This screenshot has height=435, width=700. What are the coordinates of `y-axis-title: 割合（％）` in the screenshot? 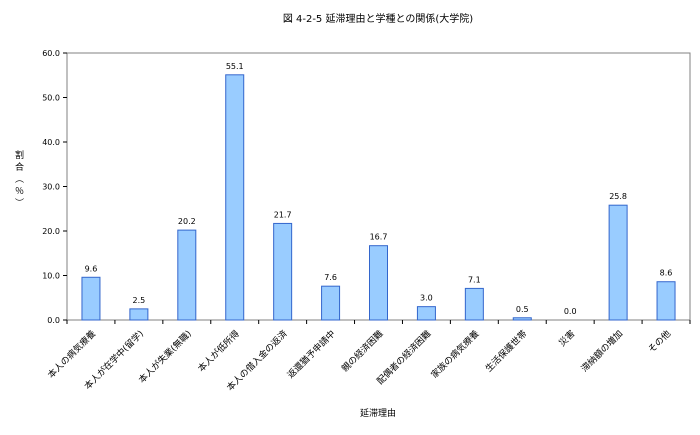 It's located at (18, 179).